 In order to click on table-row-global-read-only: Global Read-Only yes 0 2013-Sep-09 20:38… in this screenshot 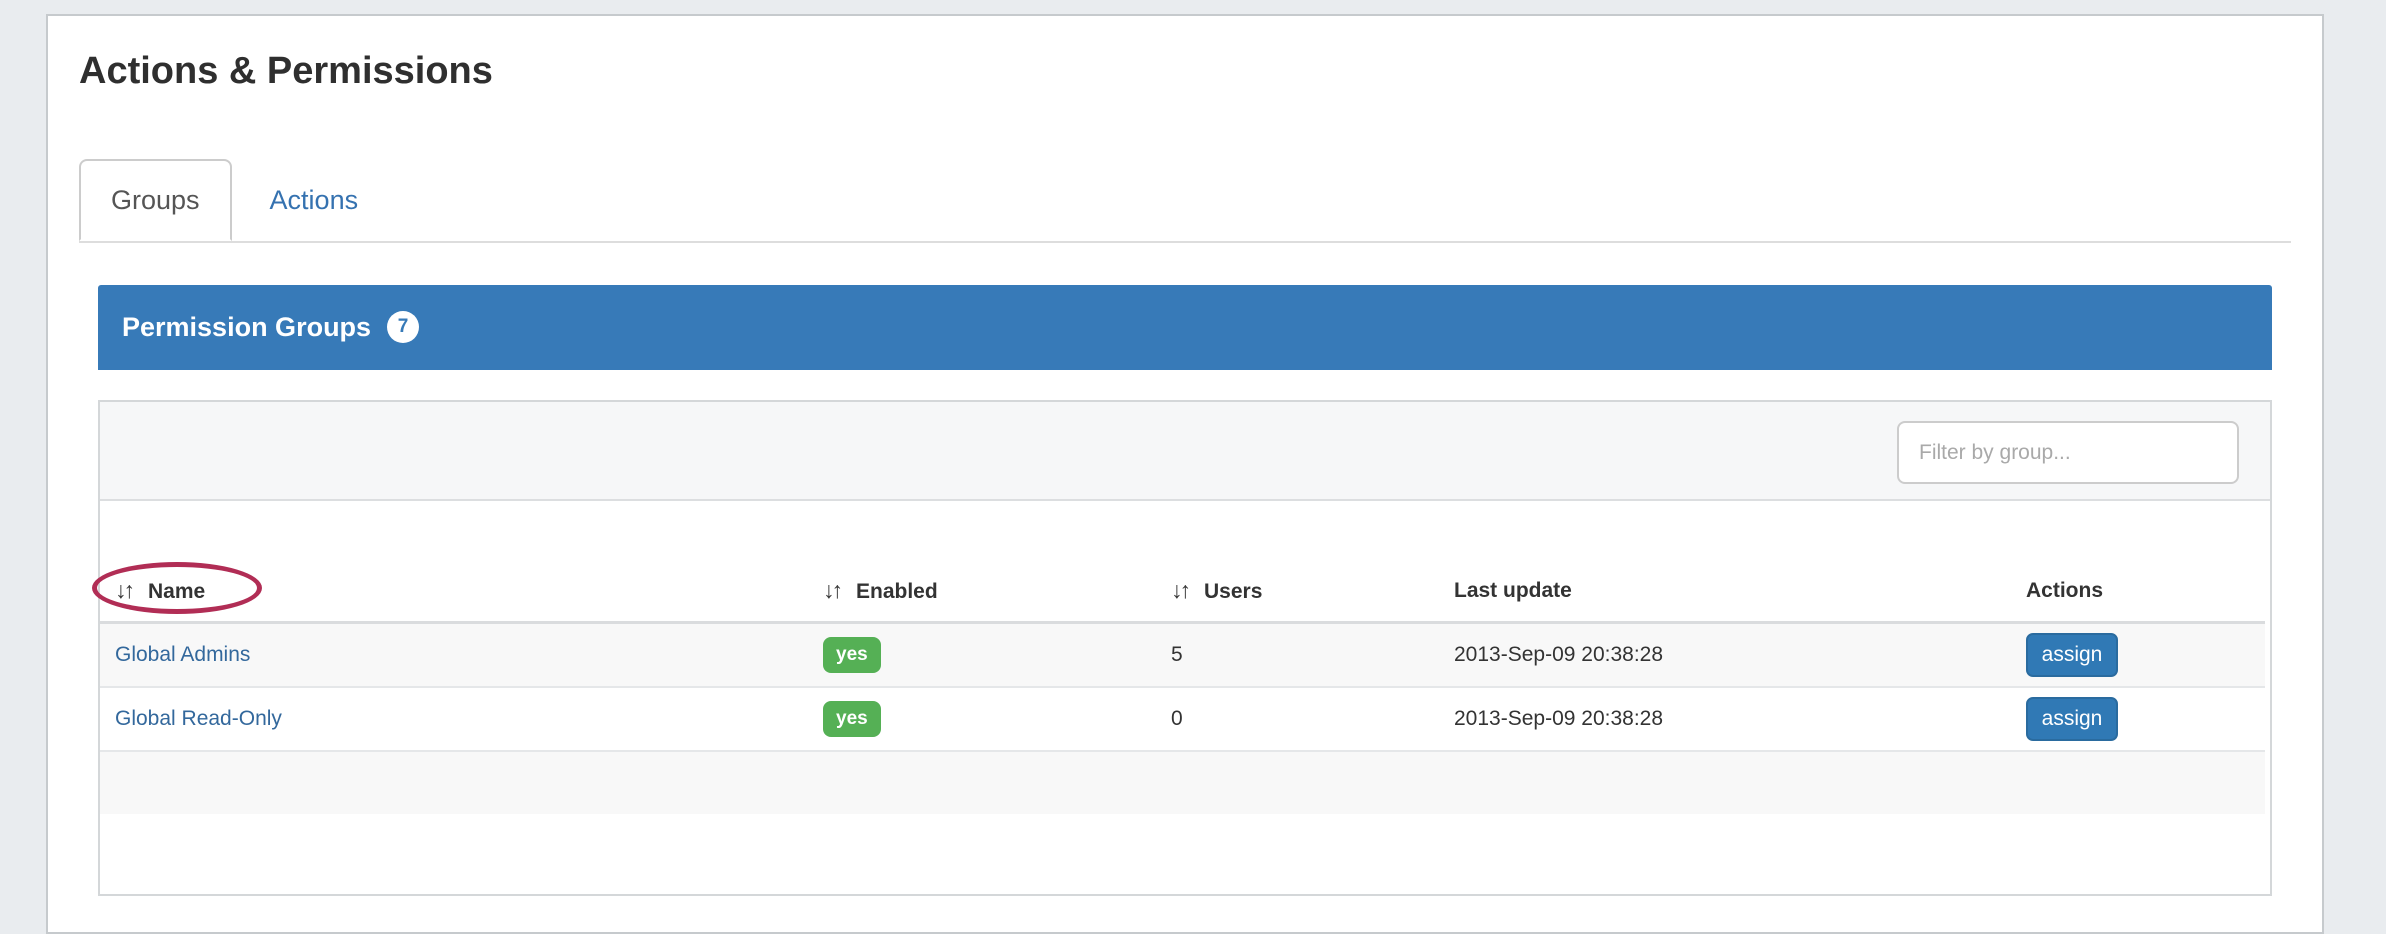, I will do `click(1182, 718)`.